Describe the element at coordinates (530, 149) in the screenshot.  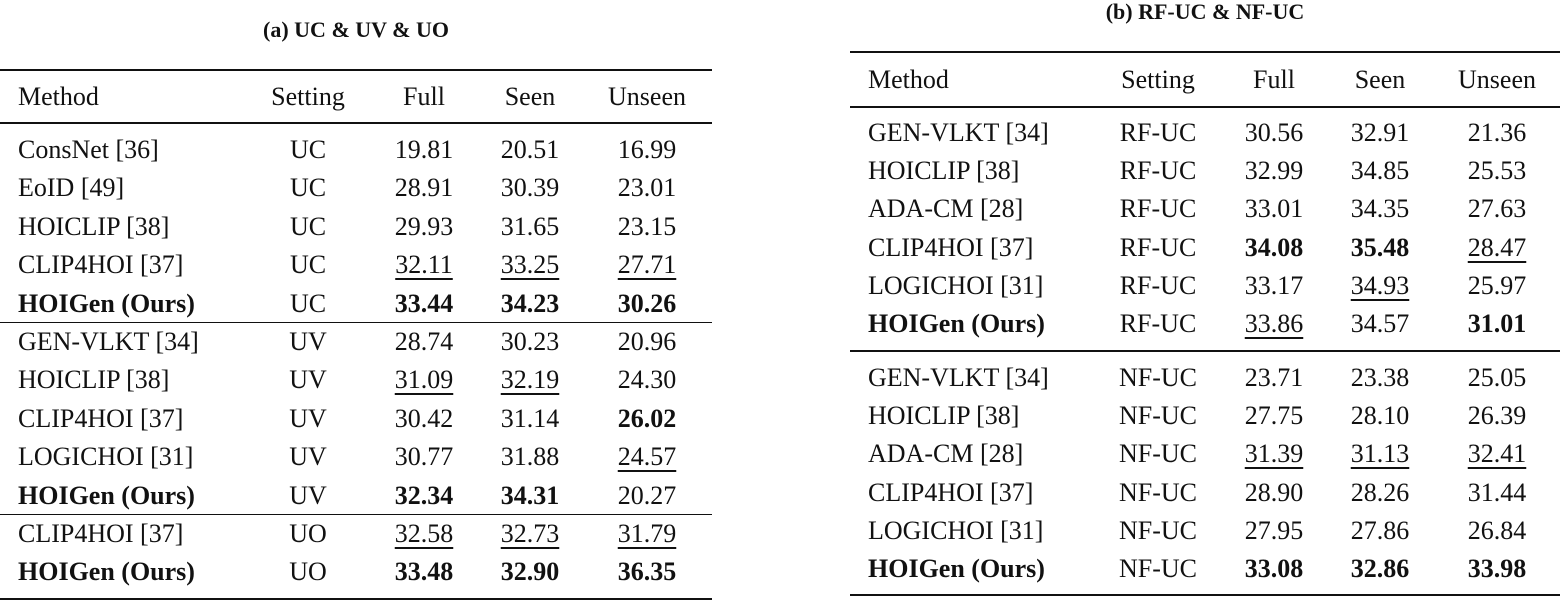
I see `value-cell: 20.51` at that location.